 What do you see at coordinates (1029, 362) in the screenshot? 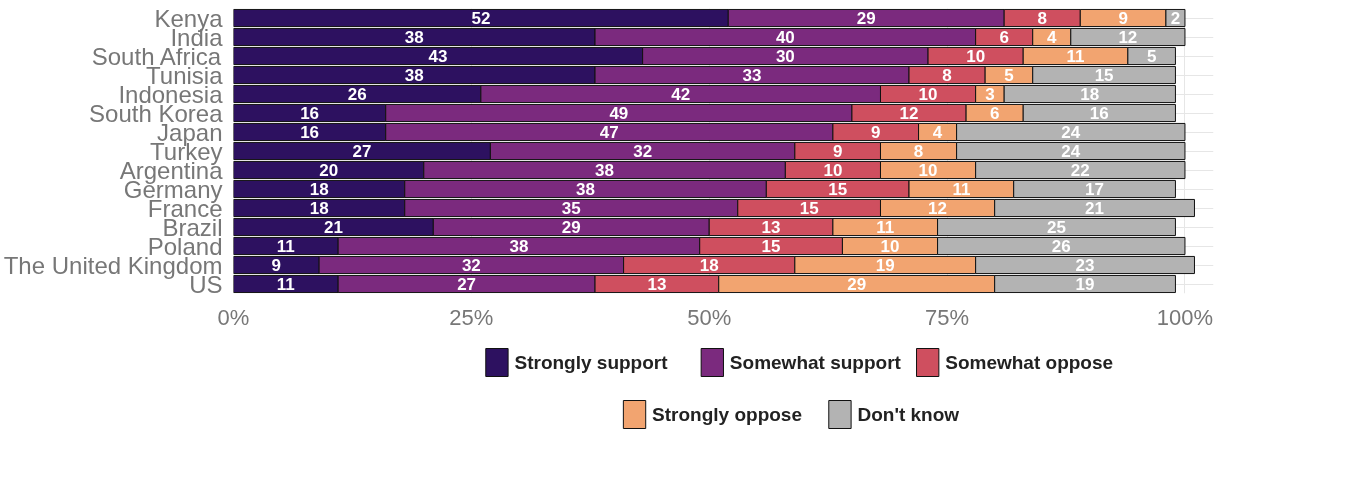
I see `legend-label: Somewhat oppose` at bounding box center [1029, 362].